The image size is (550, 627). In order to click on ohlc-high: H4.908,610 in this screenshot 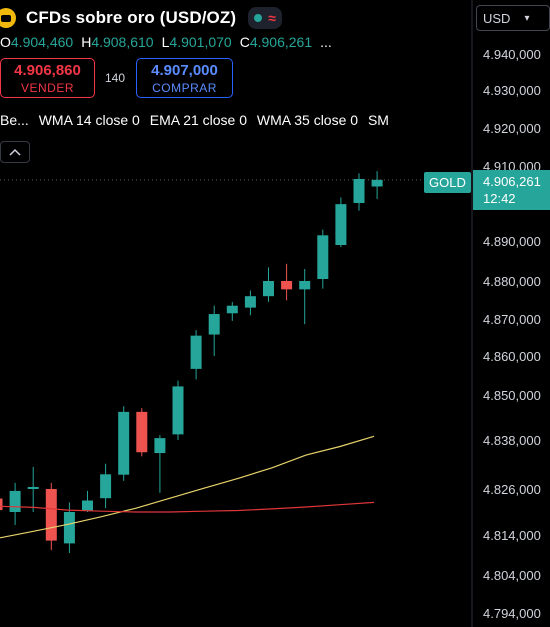, I will do `click(117, 42)`.